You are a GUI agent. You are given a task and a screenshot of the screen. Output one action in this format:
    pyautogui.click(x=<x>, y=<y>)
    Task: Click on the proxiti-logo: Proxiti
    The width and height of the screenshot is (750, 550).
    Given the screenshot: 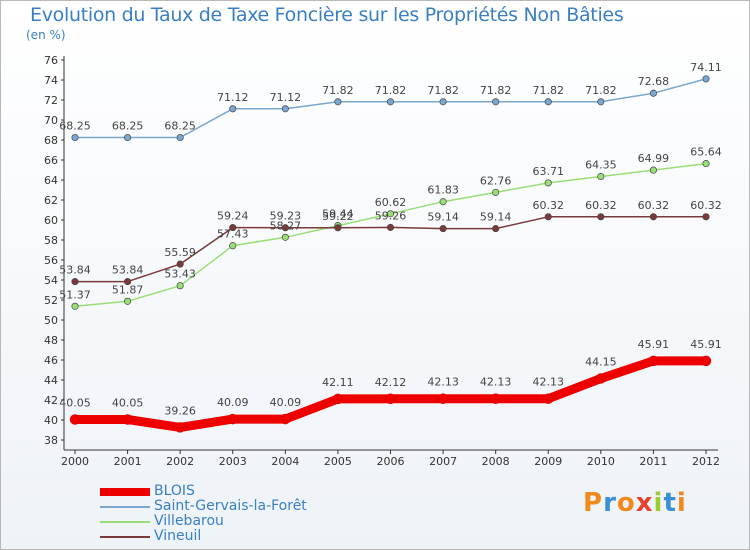 What is the action you would take?
    pyautogui.click(x=635, y=503)
    